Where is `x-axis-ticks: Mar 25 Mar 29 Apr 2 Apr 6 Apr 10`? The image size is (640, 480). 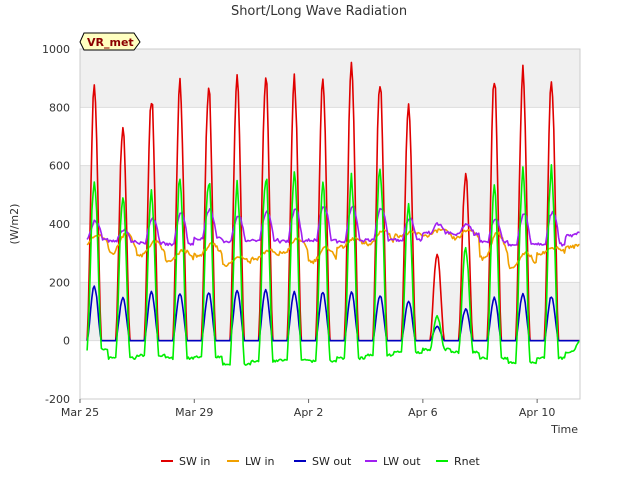 x-axis-ticks: Mar 25 Mar 29 Apr 2 Apr 6 Apr 10 is located at coordinates (308, 409).